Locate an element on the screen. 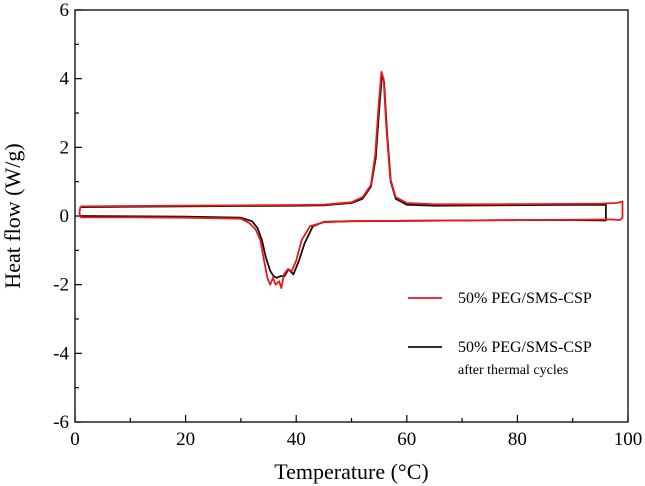 This screenshot has height=486, width=645. x-tick-label: 0 is located at coordinates (75, 439).